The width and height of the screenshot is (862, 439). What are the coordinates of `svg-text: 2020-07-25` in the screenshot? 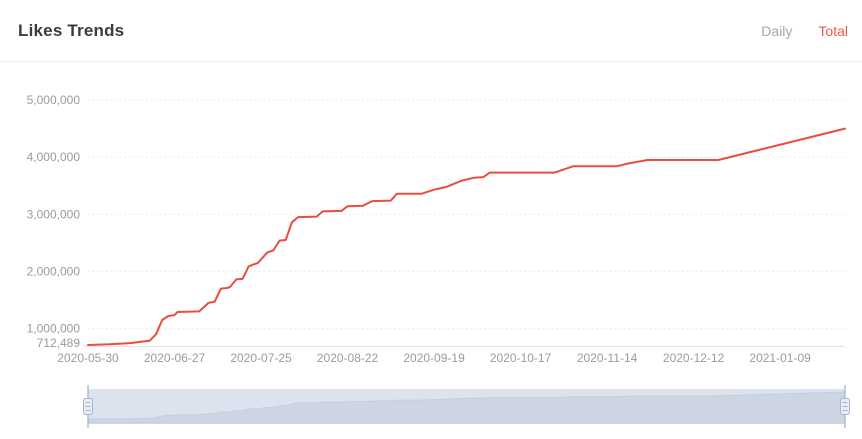 It's located at (261, 358).